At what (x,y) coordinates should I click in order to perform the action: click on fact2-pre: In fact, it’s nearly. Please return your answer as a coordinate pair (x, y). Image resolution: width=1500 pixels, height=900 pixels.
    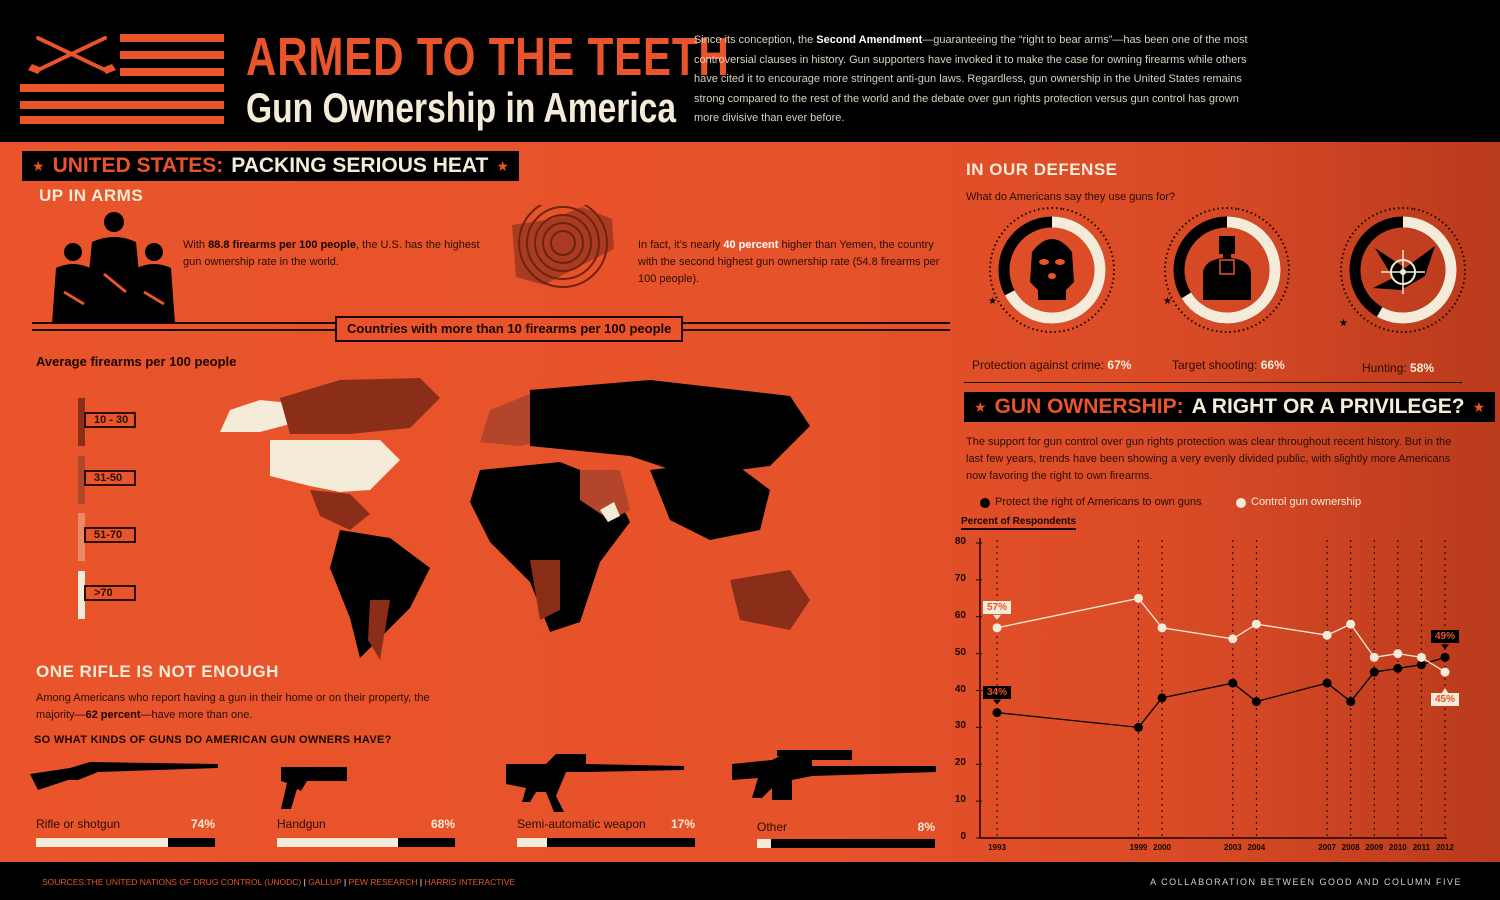
    Looking at the image, I should click on (681, 245).